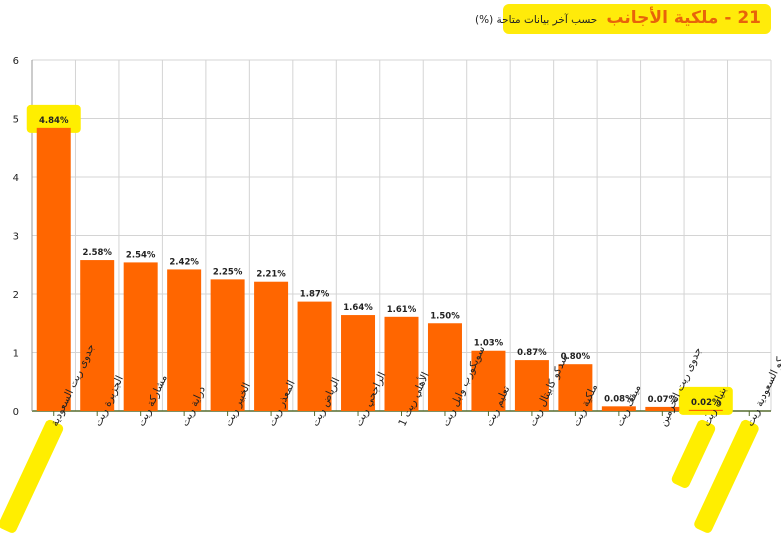 This screenshot has height=555, width=781. Describe the element at coordinates (16, 120) in the screenshot. I see `y-tick-label: 5` at that location.